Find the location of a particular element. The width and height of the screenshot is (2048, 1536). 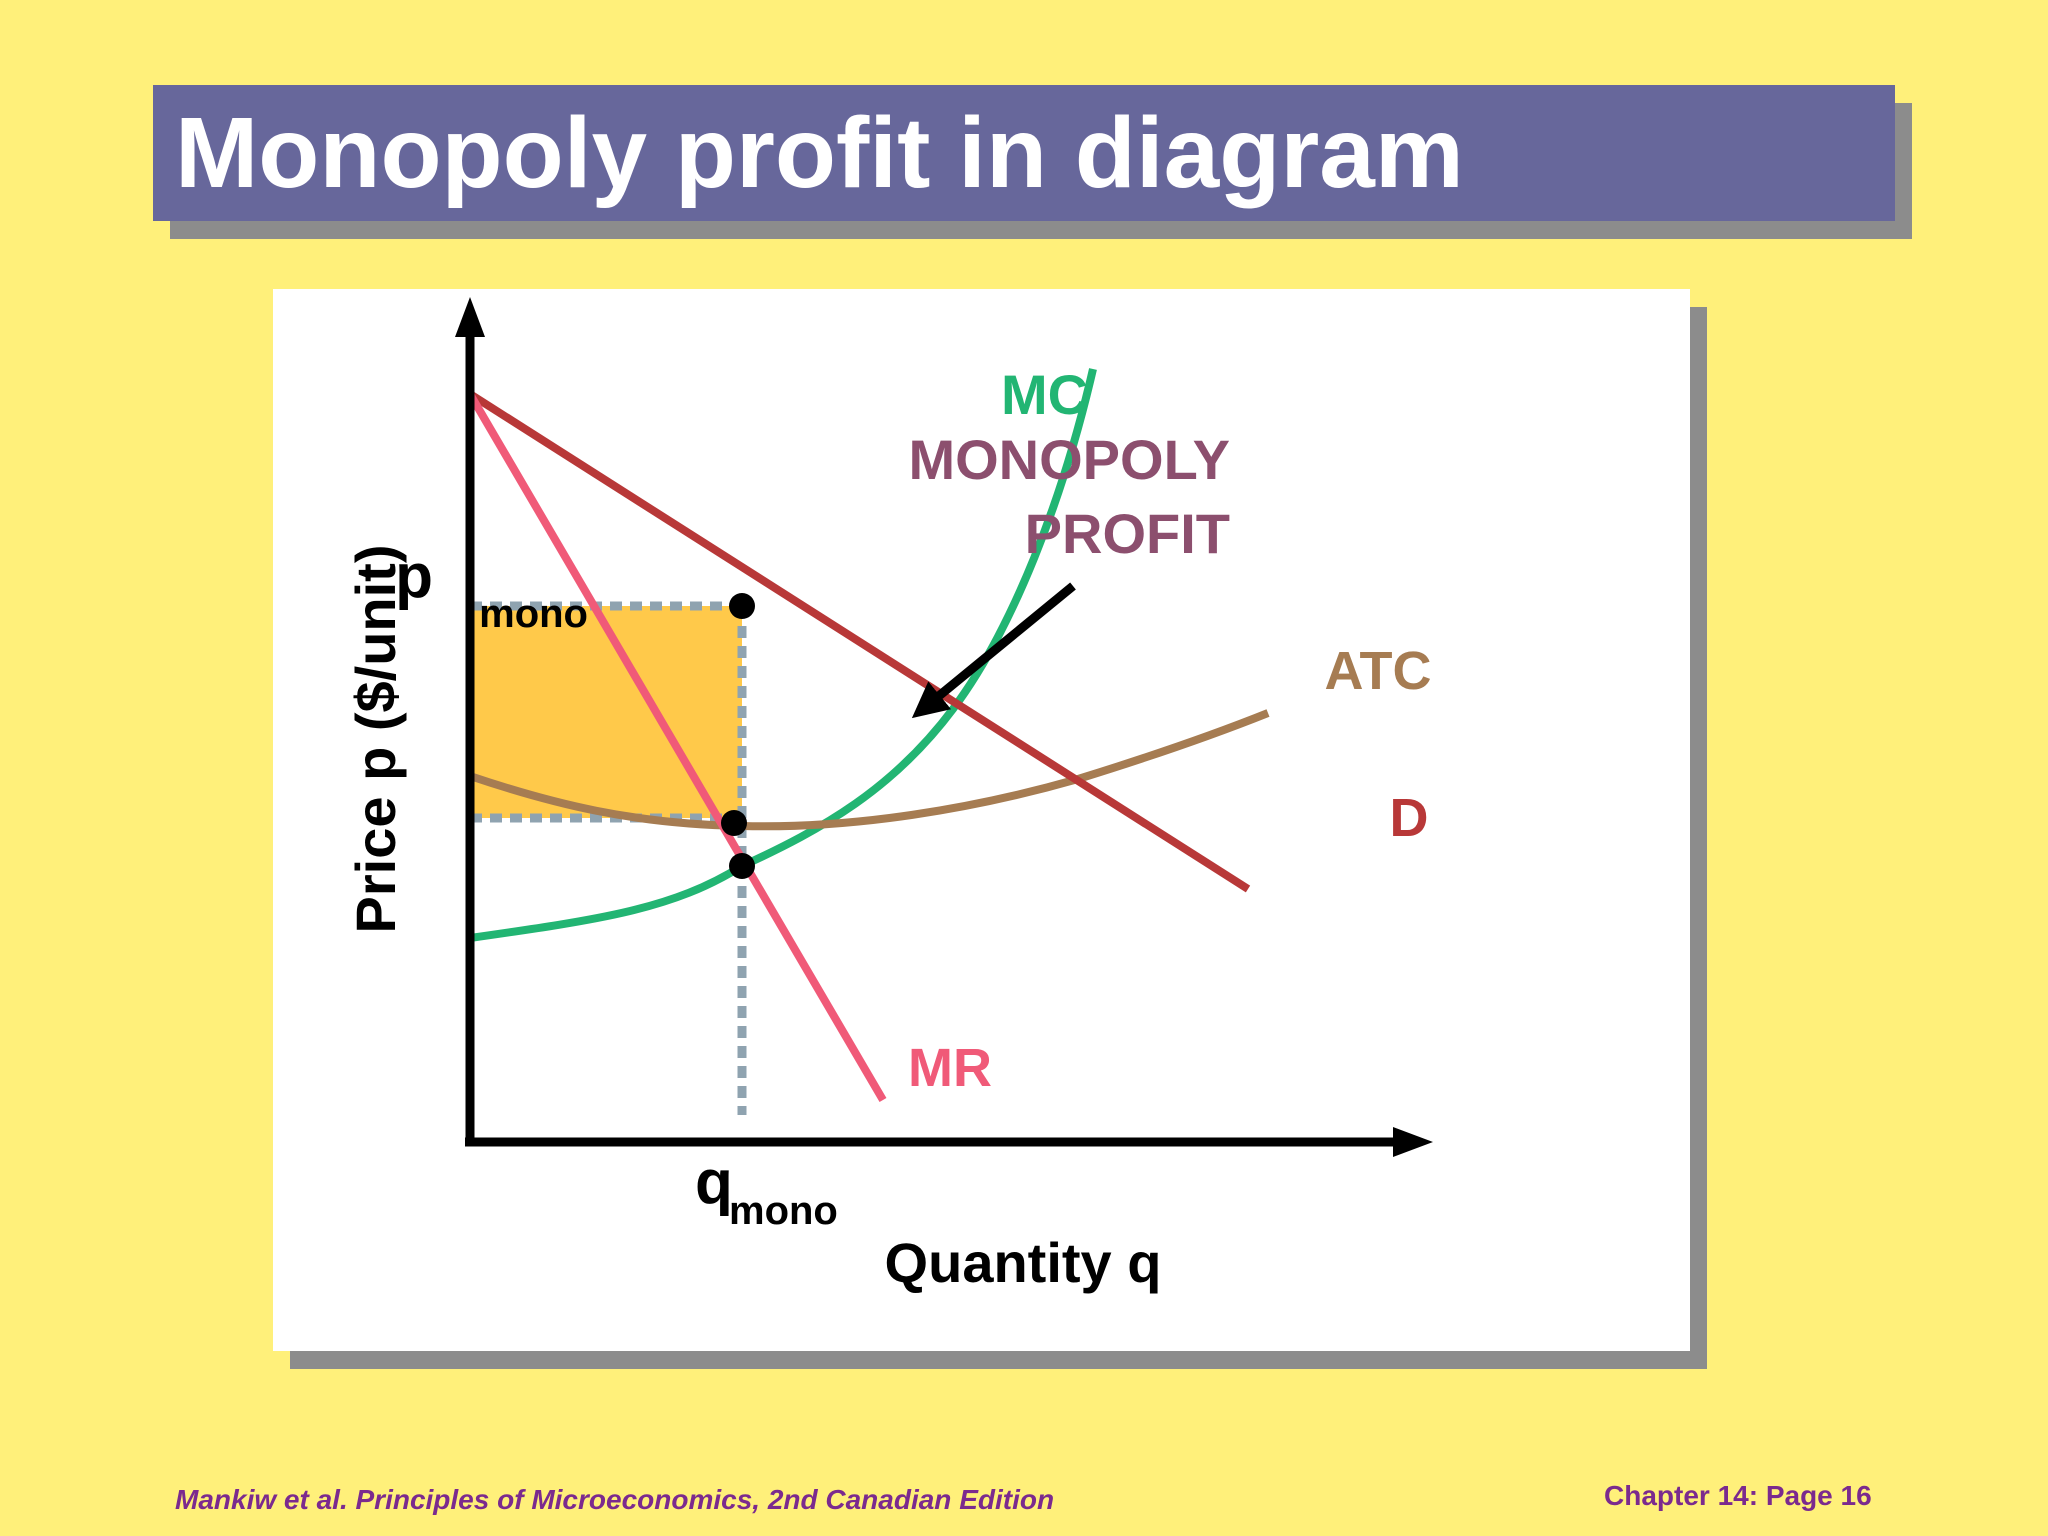

title-bar: Monopoly profit in diagram is located at coordinates (1024, 153).